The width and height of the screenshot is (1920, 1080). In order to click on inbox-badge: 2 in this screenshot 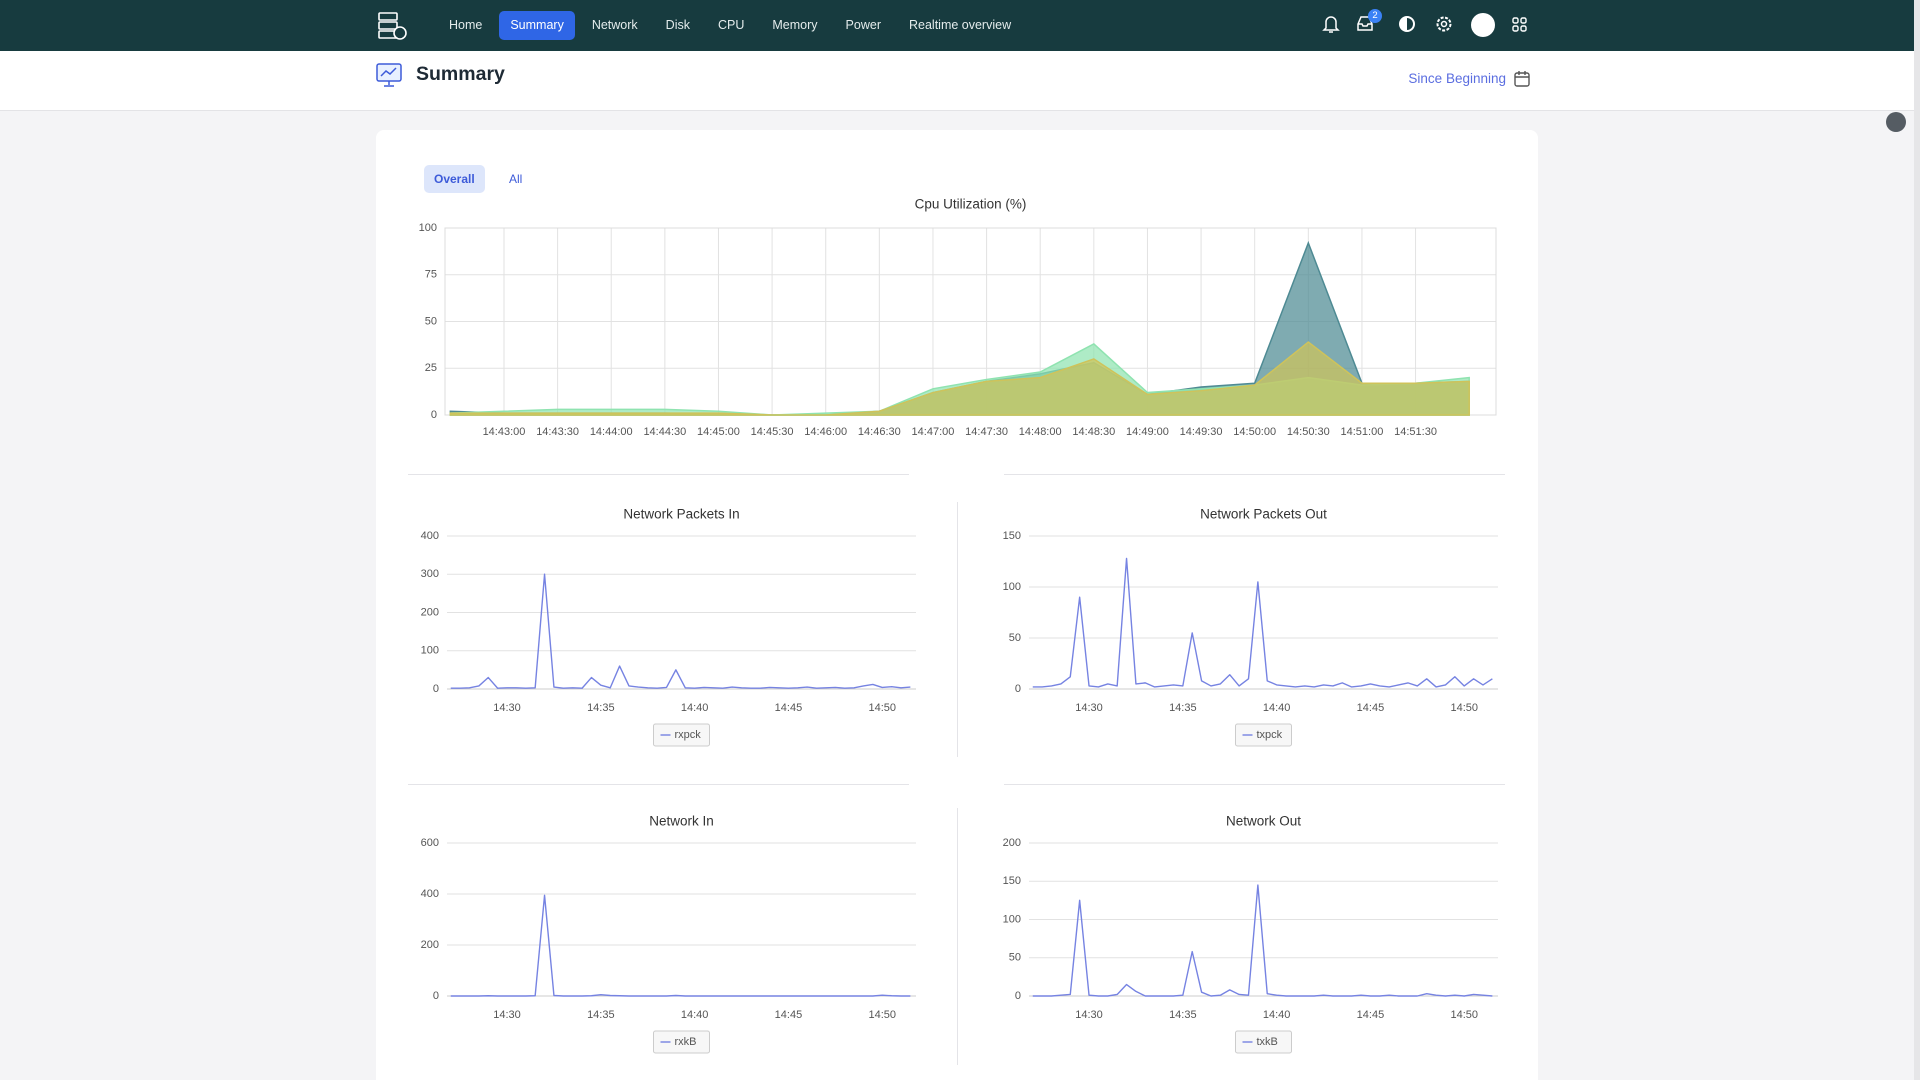, I will do `click(1375, 16)`.